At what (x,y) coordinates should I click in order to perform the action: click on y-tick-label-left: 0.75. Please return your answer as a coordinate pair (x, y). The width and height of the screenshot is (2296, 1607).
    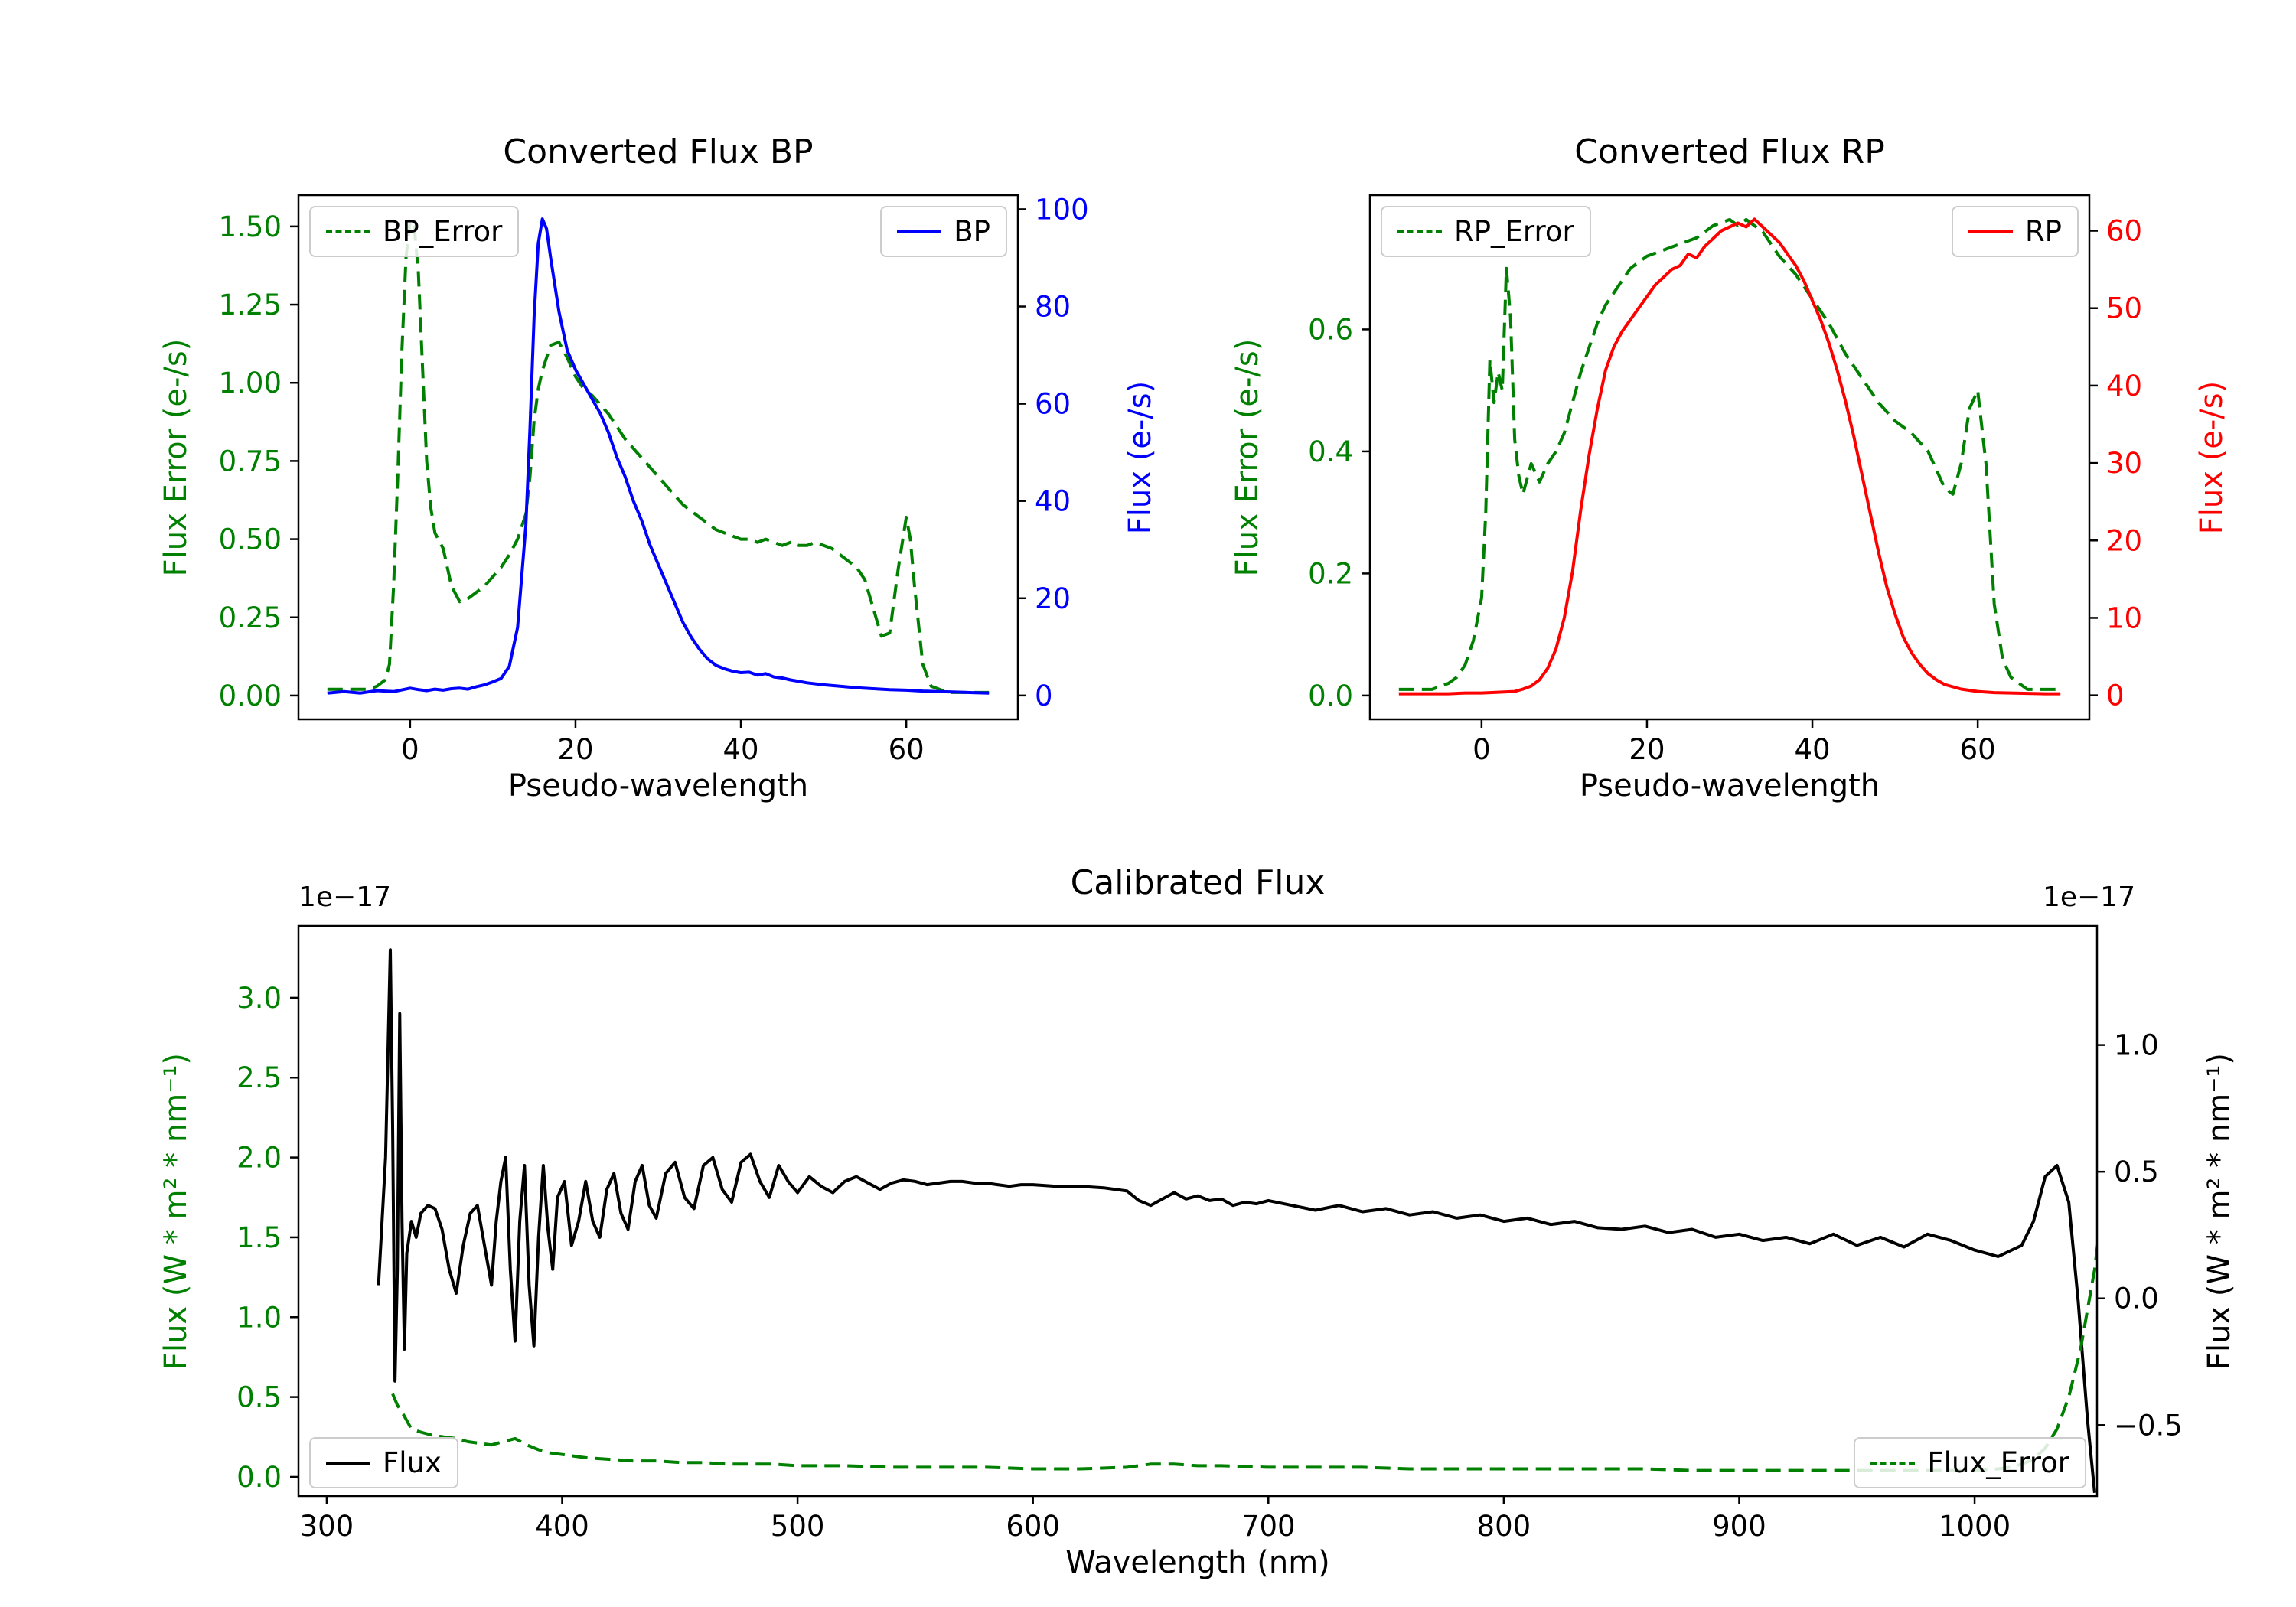
    Looking at the image, I should click on (250, 461).